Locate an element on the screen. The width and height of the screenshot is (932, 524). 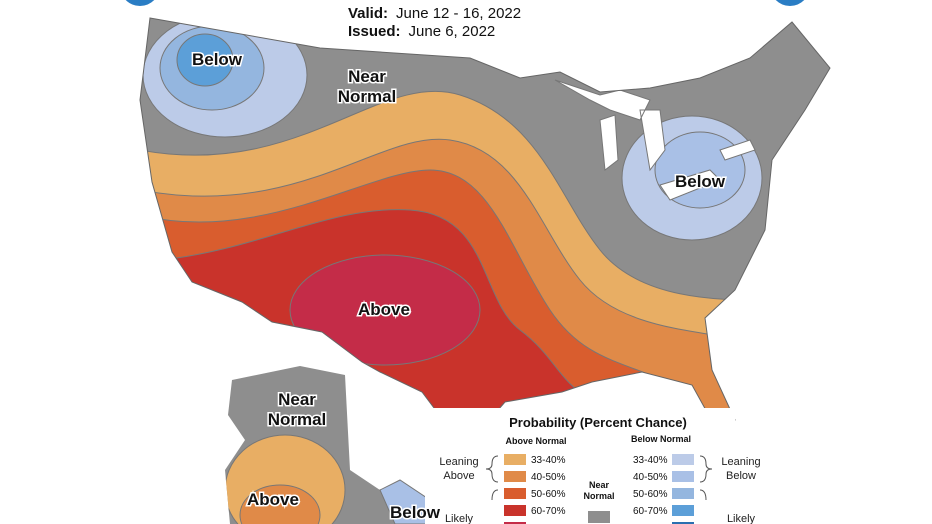
legend-leaning-above: Leaning Above is located at coordinates (458, 469).